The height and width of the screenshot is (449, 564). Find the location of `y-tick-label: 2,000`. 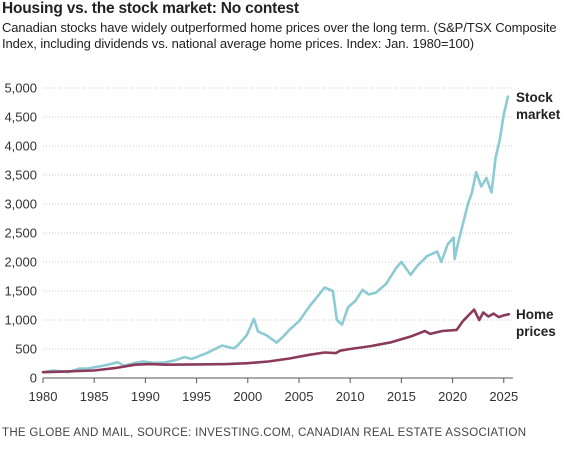

y-tick-label: 2,000 is located at coordinates (20, 262).